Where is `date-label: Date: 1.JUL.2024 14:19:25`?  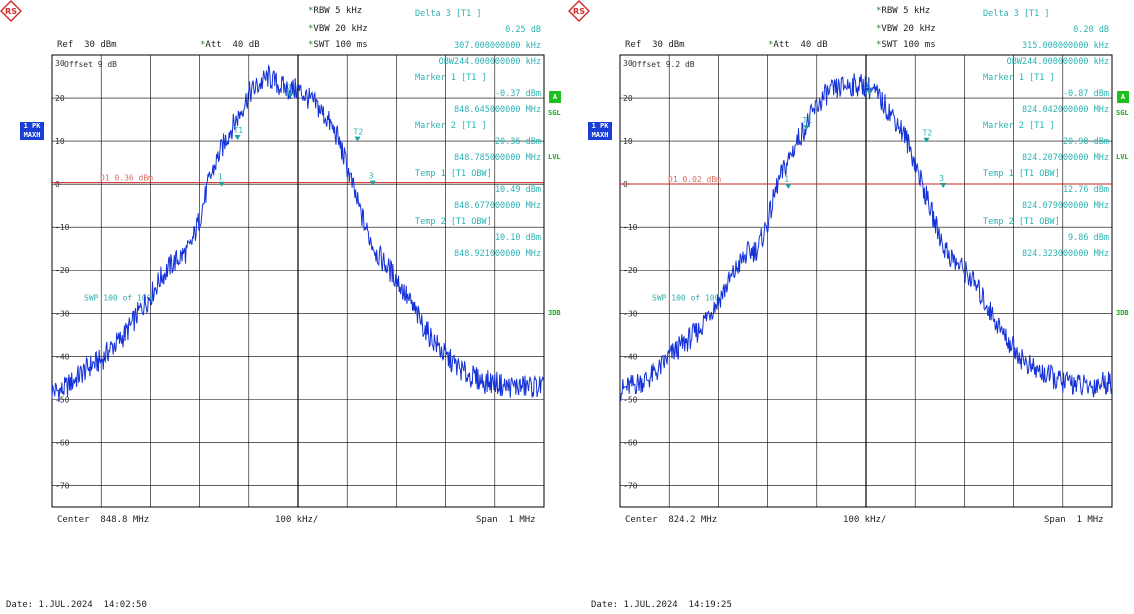 date-label: Date: 1.JUL.2024 14:19:25 is located at coordinates (661, 605).